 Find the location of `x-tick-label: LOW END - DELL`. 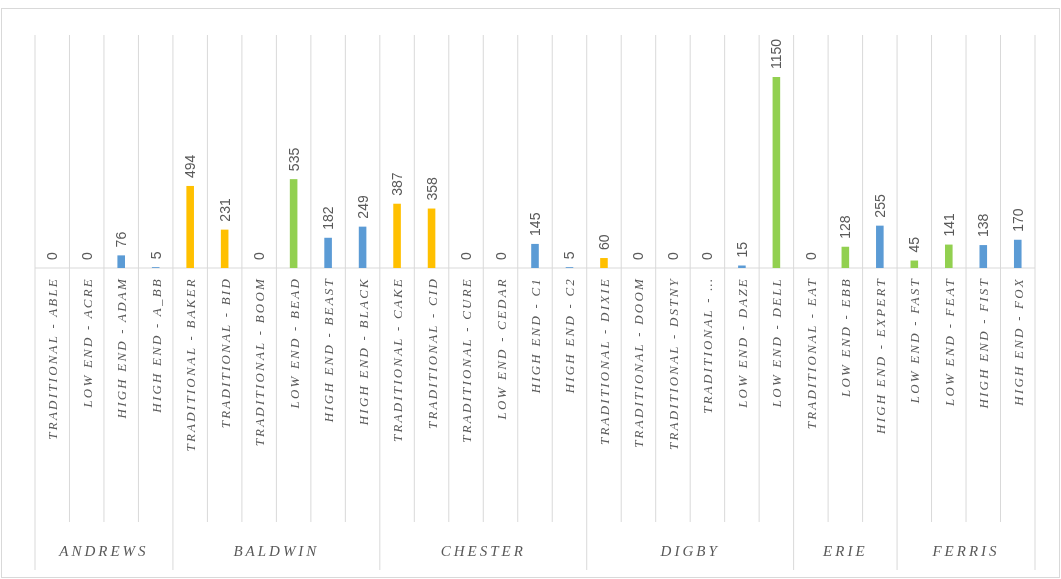

x-tick-label: LOW END - DELL is located at coordinates (777, 343).